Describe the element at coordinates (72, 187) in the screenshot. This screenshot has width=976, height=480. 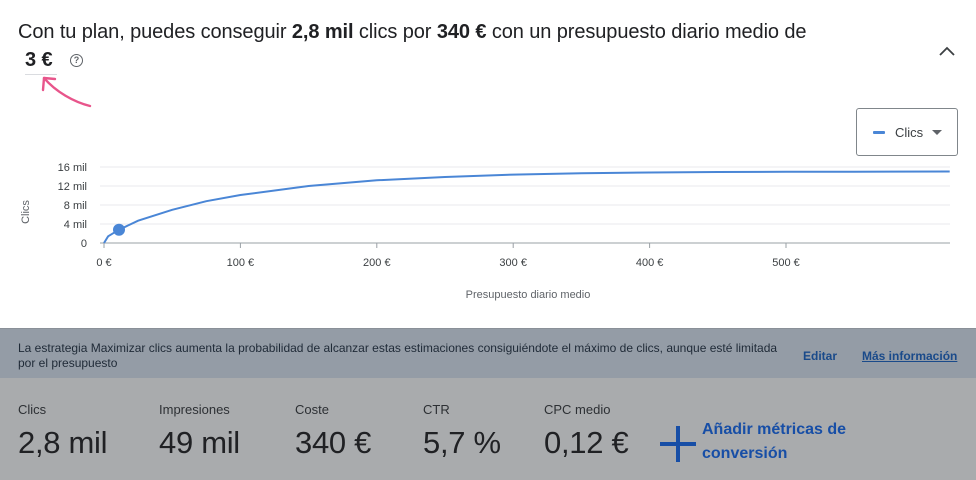
I see `y-tick-label: 12 mil` at that location.